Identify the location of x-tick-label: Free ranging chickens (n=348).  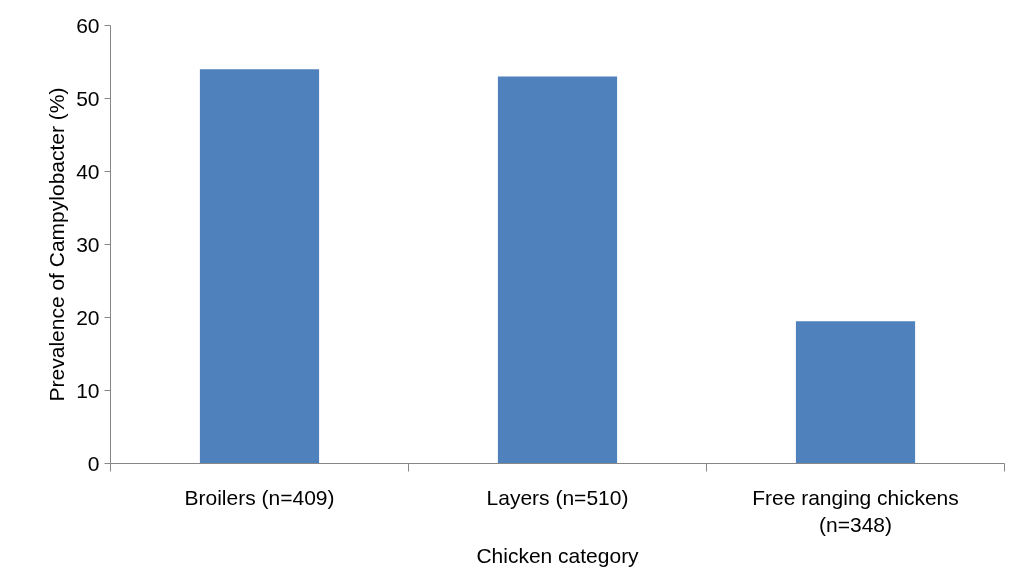
(855, 511).